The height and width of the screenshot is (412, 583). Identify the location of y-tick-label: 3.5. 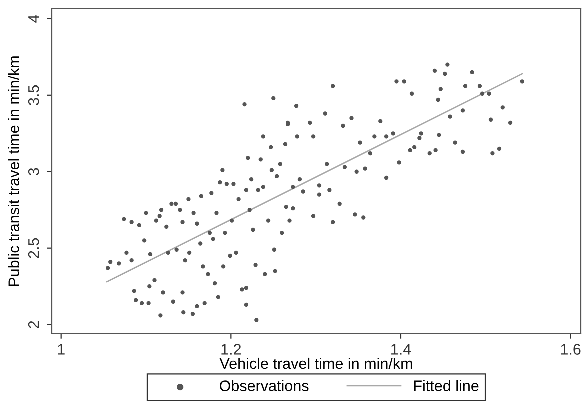
(34, 95).